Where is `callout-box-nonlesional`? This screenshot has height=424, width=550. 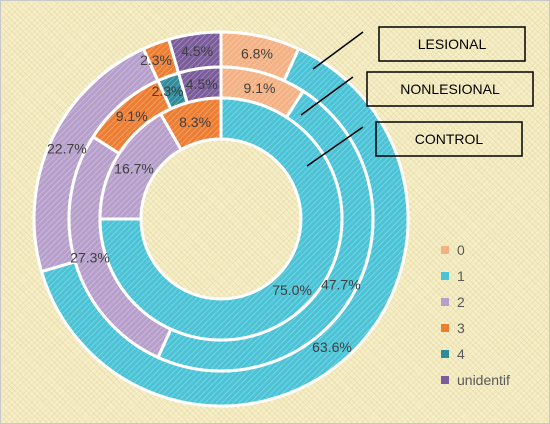
callout-box-nonlesional is located at coordinates (450, 89).